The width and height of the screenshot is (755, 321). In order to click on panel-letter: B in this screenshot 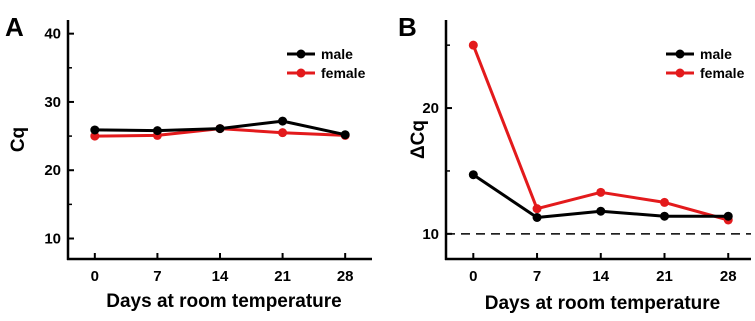, I will do `click(407, 27)`.